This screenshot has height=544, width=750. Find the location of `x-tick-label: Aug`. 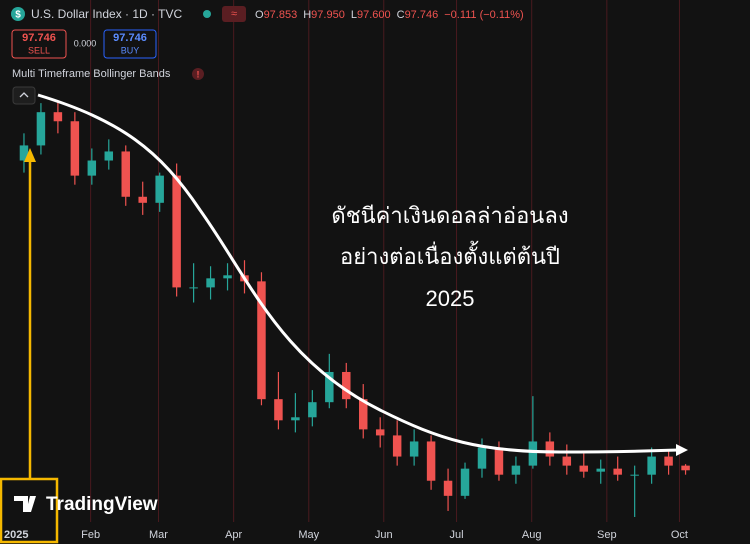

x-tick-label: Aug is located at coordinates (532, 535).